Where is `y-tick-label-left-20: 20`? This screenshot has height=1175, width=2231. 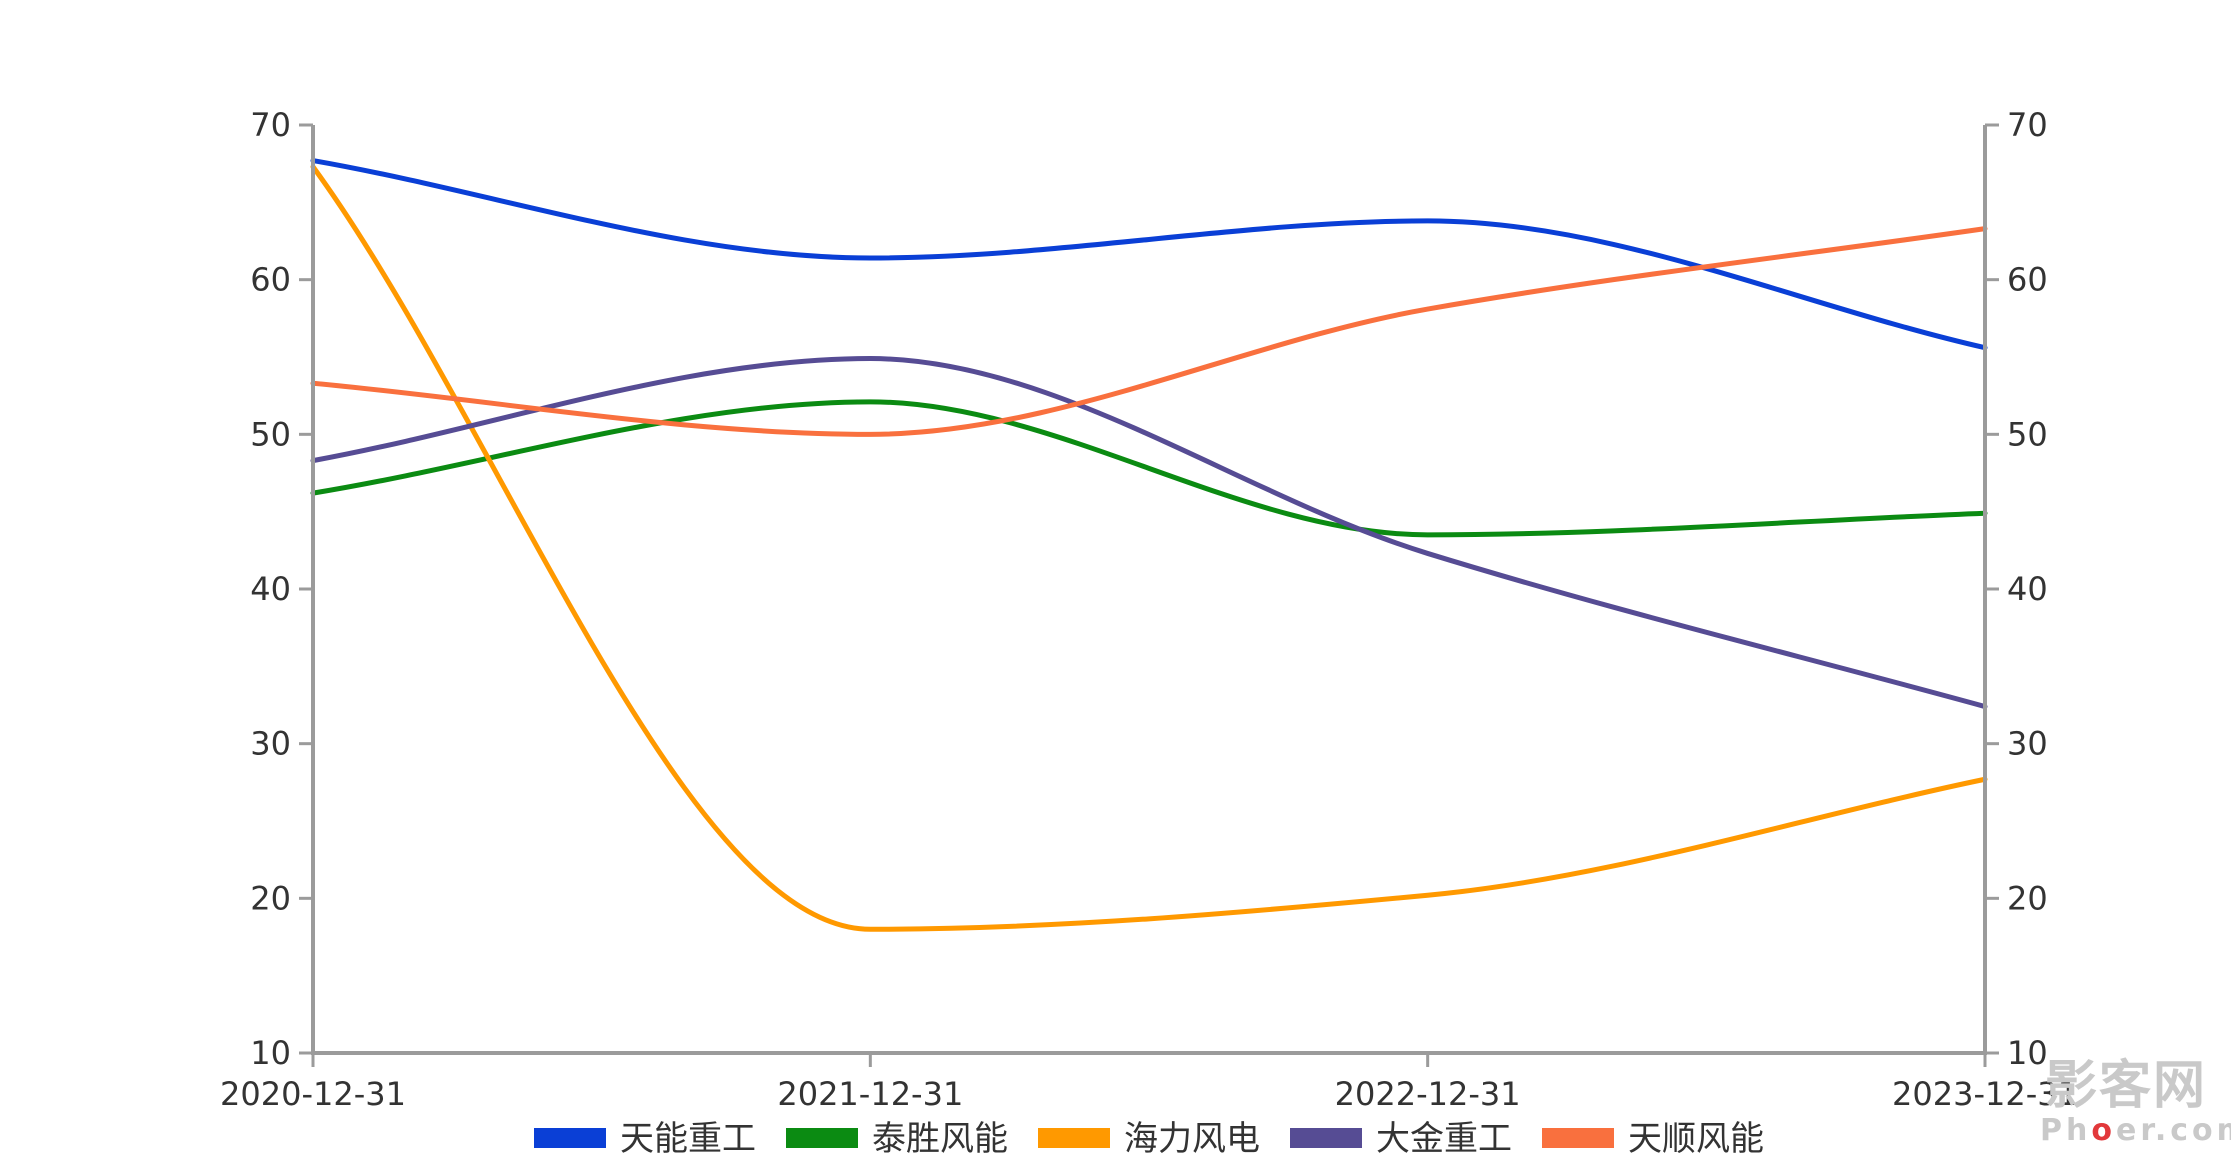
y-tick-label-left-20: 20 is located at coordinates (270, 898).